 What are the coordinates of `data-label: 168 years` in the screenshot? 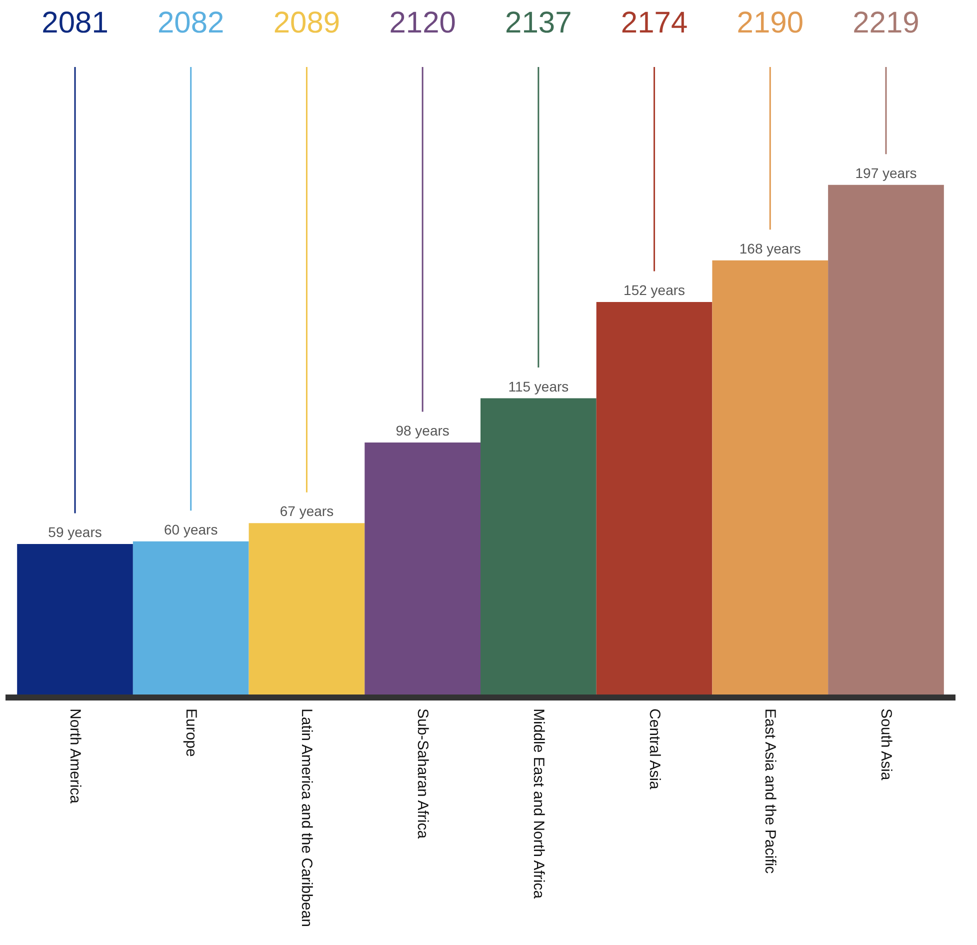 It's located at (770, 248).